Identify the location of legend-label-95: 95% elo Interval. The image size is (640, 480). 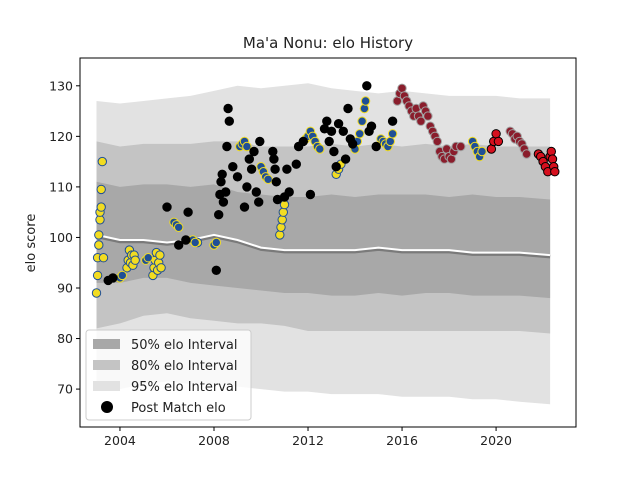
(184, 387).